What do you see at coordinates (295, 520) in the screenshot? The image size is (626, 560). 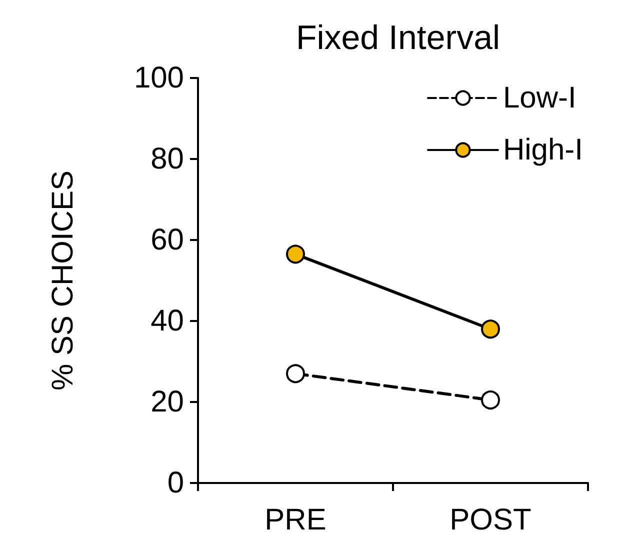 I see `x-tick-label: PRE` at bounding box center [295, 520].